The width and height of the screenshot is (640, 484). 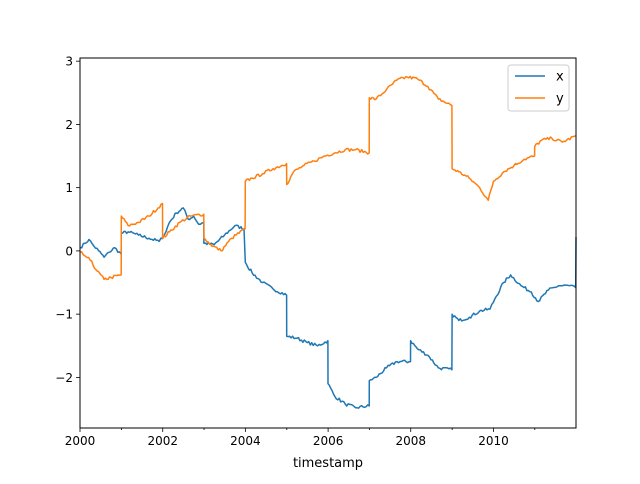 I want to click on x-tick-label: 2010, so click(x=493, y=441).